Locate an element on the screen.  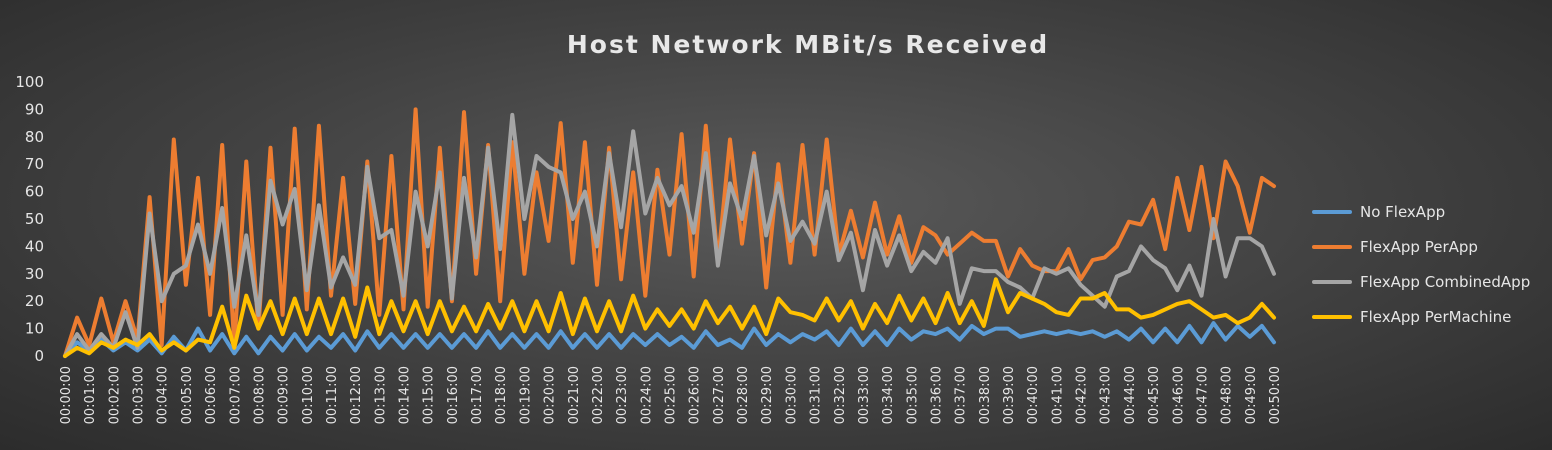
legend-item-flexapp-combinedapp: FlexApp CombinedApp is located at coordinates (1421, 281).